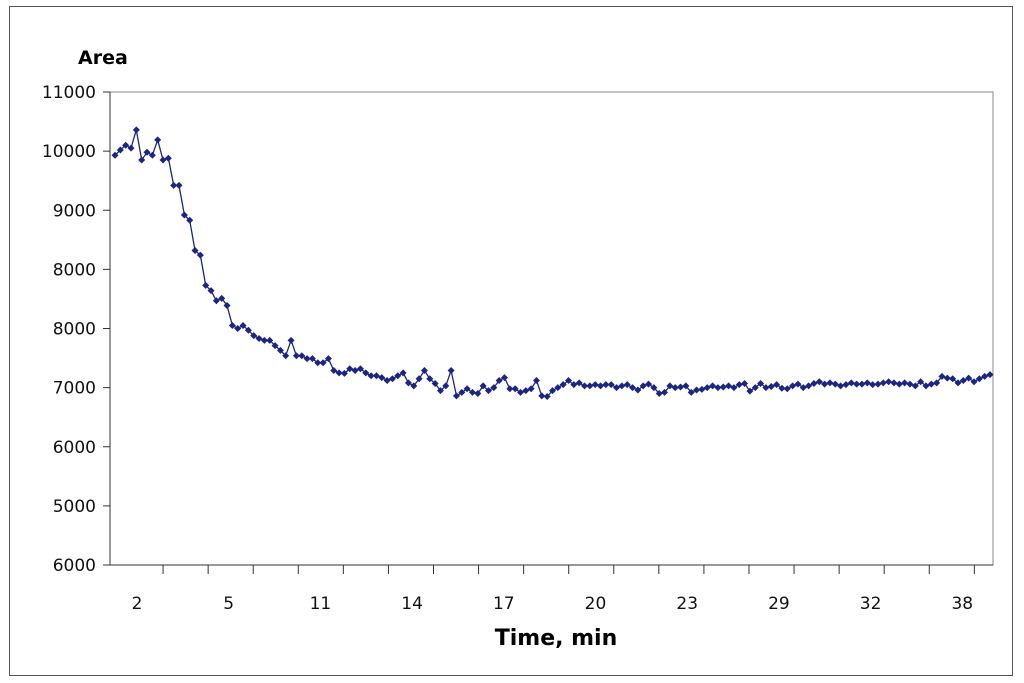 The height and width of the screenshot is (683, 1024). I want to click on x-tick-label: 17, so click(504, 604).